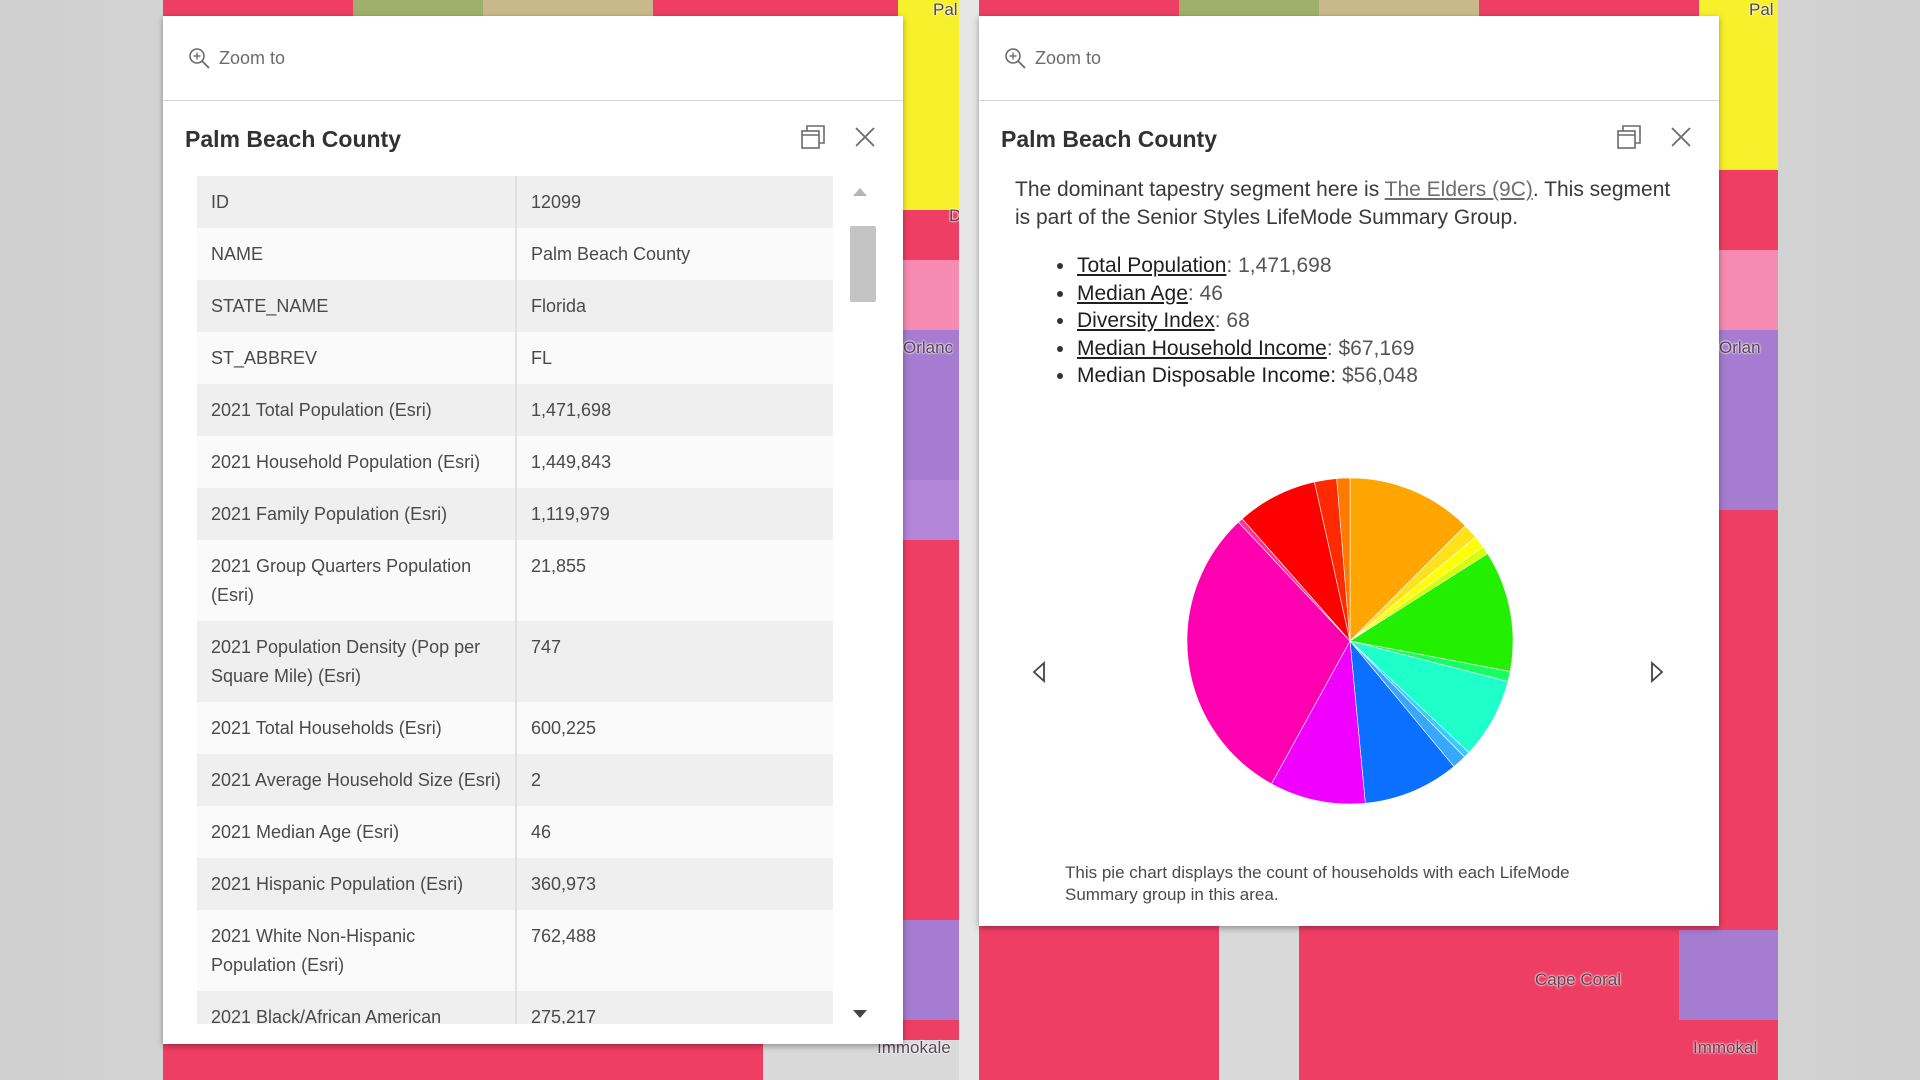 This screenshot has width=1920, height=1080. I want to click on field-value: 2, so click(674, 780).